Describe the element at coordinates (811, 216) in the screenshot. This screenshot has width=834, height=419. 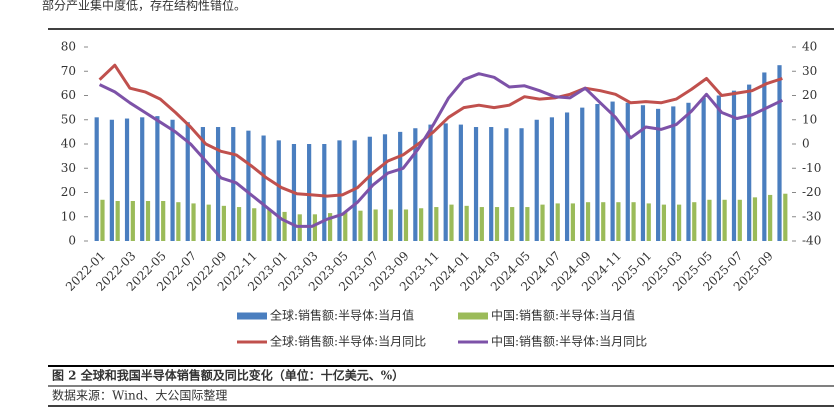
I see `y2-tick-label: -30` at that location.